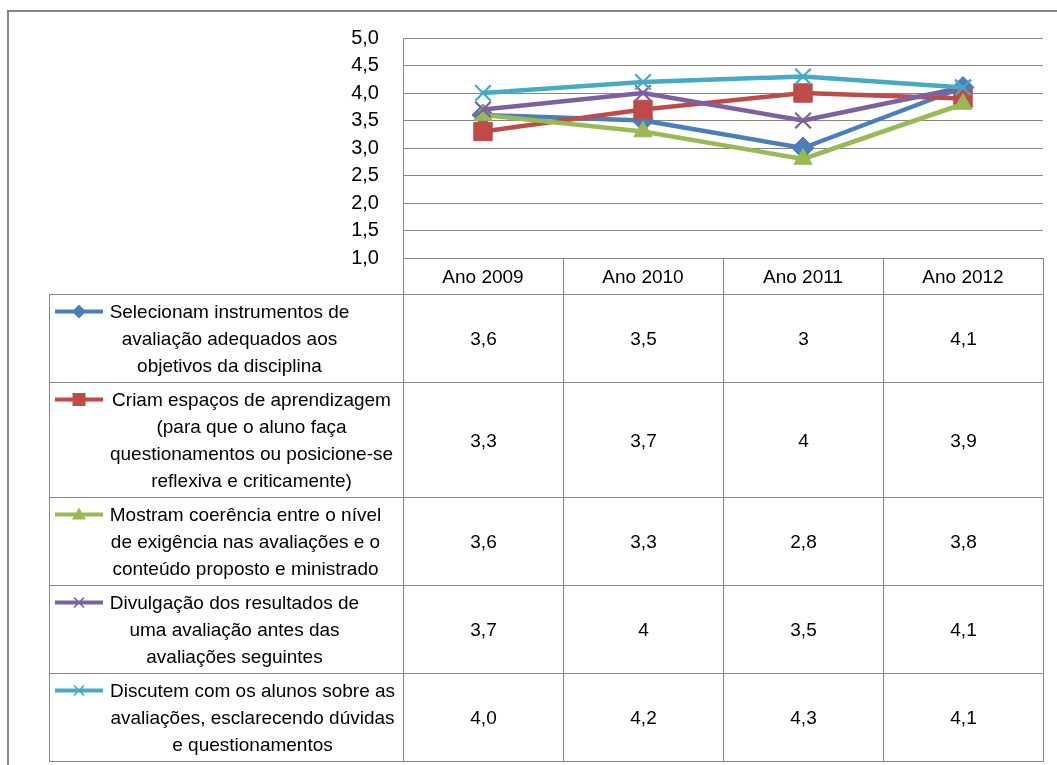 This screenshot has height=765, width=1057. I want to click on legend-label: Selecionam instrumentos de avaliação adequados aos objetivos da disciplina, so click(229, 339).